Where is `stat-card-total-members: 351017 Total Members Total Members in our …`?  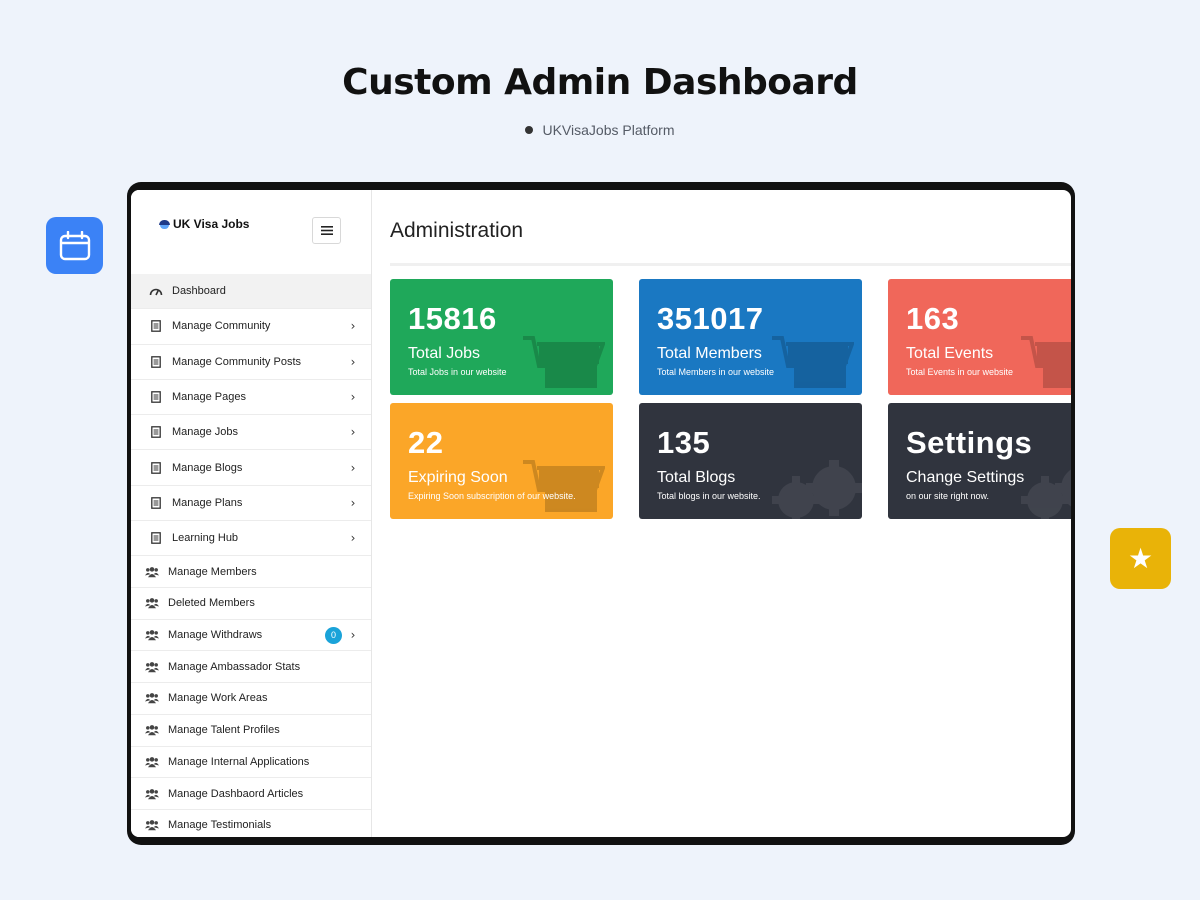 stat-card-total-members: 351017 Total Members Total Members in our … is located at coordinates (750, 337).